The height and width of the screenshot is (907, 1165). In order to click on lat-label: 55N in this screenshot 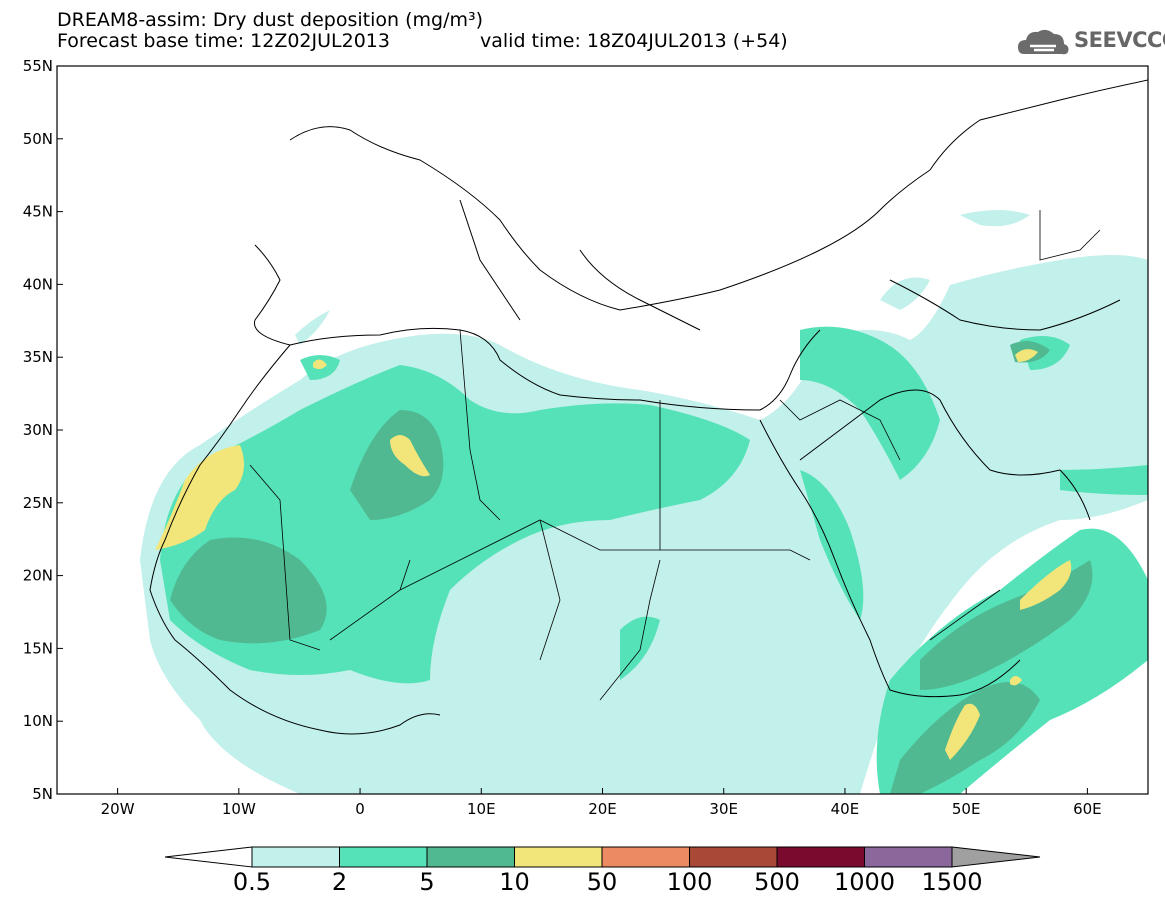, I will do `click(38, 66)`.